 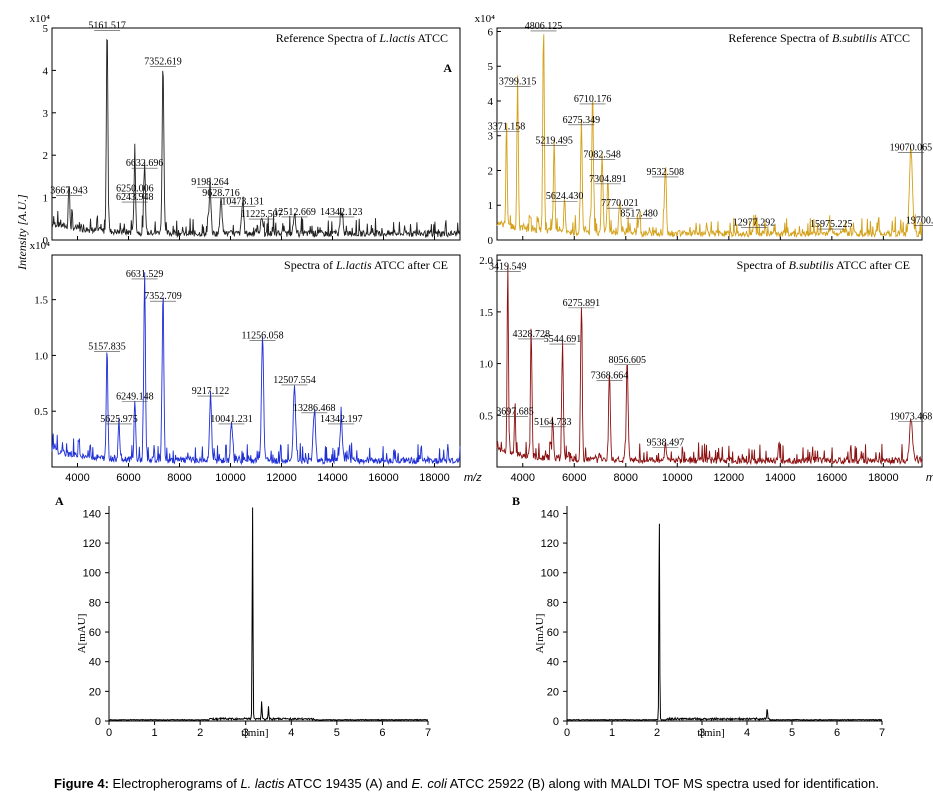 What do you see at coordinates (69, 191) in the screenshot?
I see `peak-label: 3667.943` at bounding box center [69, 191].